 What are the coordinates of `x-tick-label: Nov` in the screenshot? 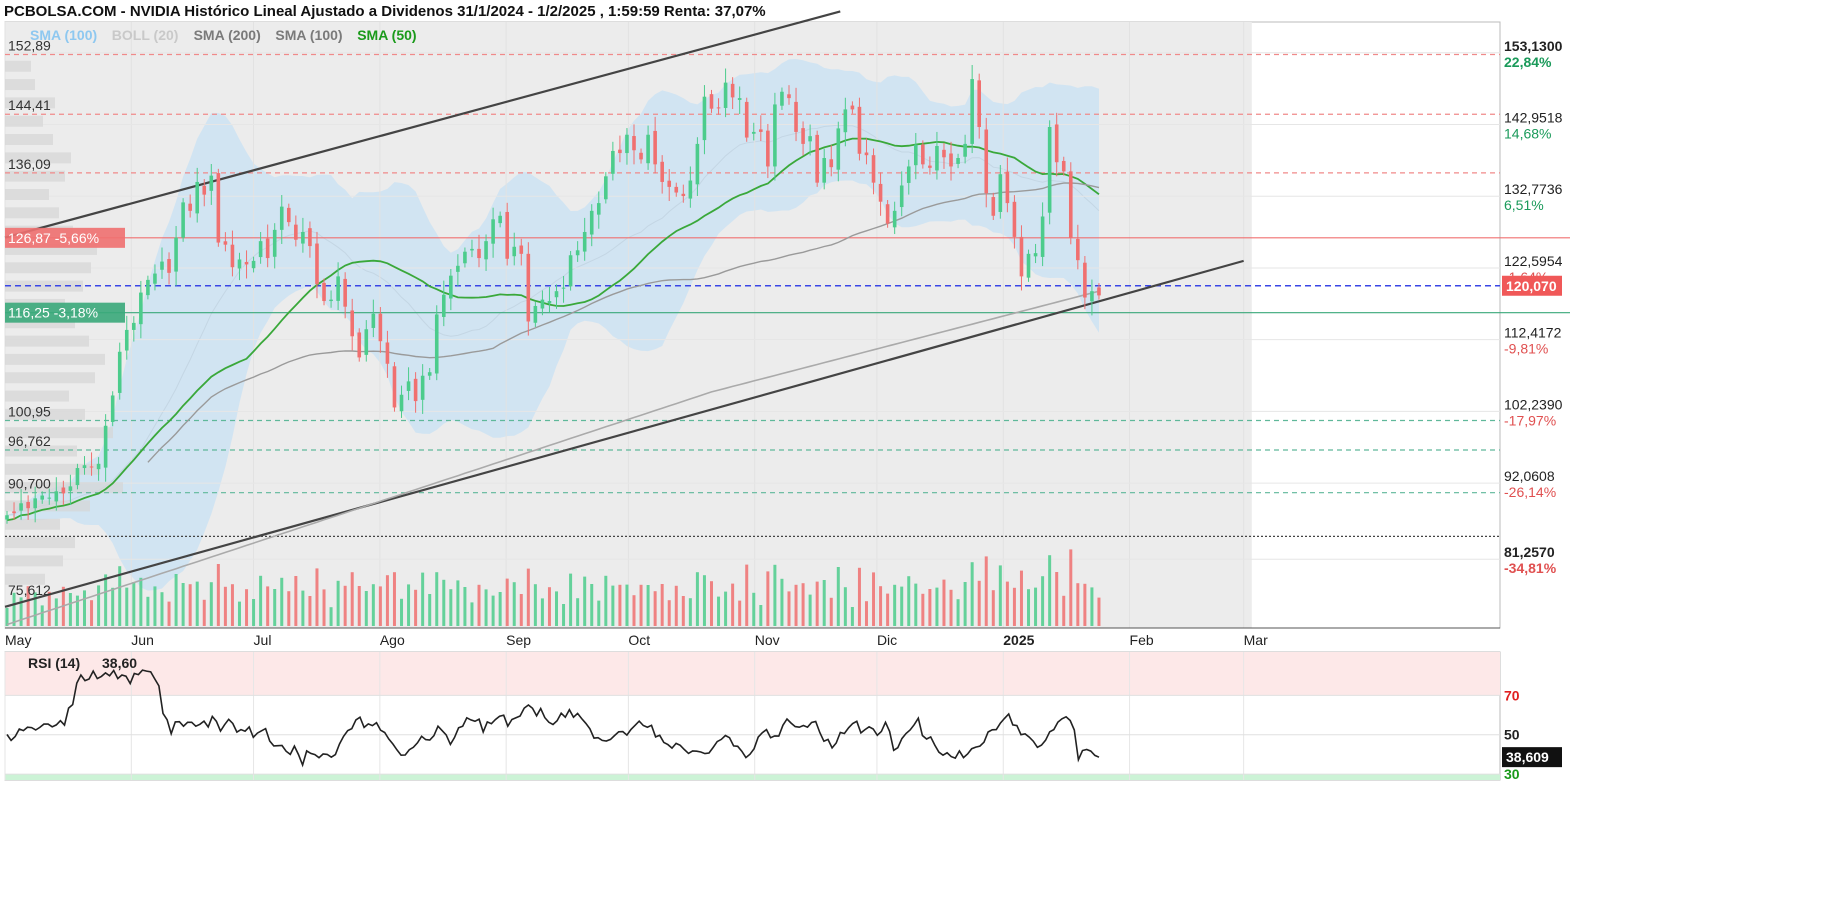 It's located at (767, 640).